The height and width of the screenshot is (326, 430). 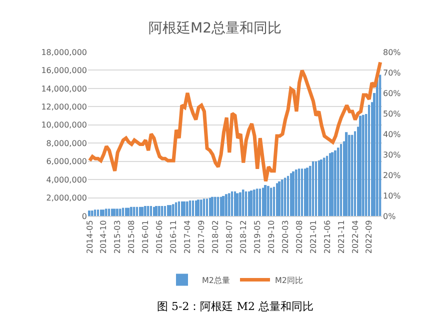 I want to click on x-tick-label: 2022-09, so click(x=369, y=237).